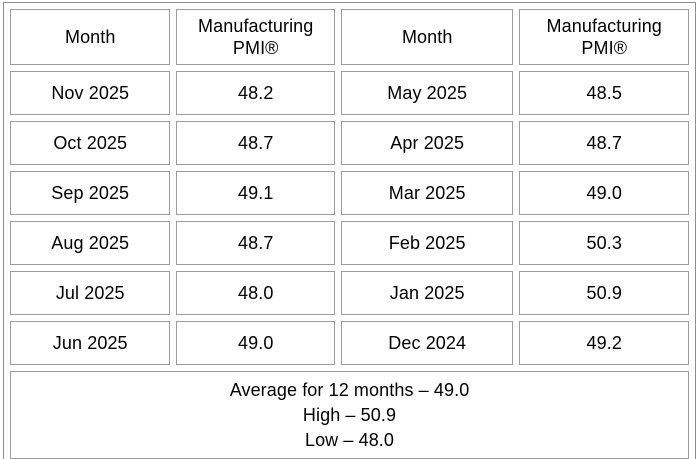 The width and height of the screenshot is (700, 459). What do you see at coordinates (604, 243) in the screenshot?
I see `pmi-cell: 50.3` at bounding box center [604, 243].